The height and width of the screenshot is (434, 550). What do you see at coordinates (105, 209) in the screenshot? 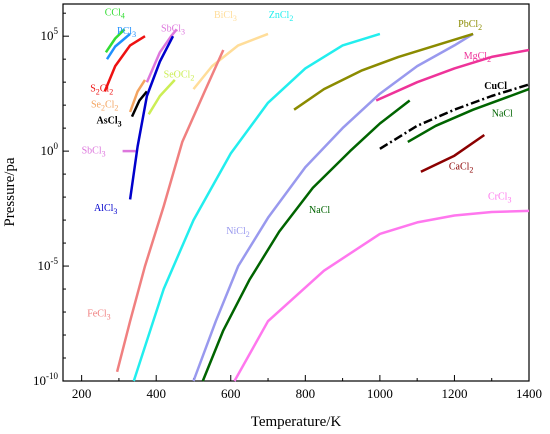
I see `series-label-8: AlCl3` at bounding box center [105, 209].